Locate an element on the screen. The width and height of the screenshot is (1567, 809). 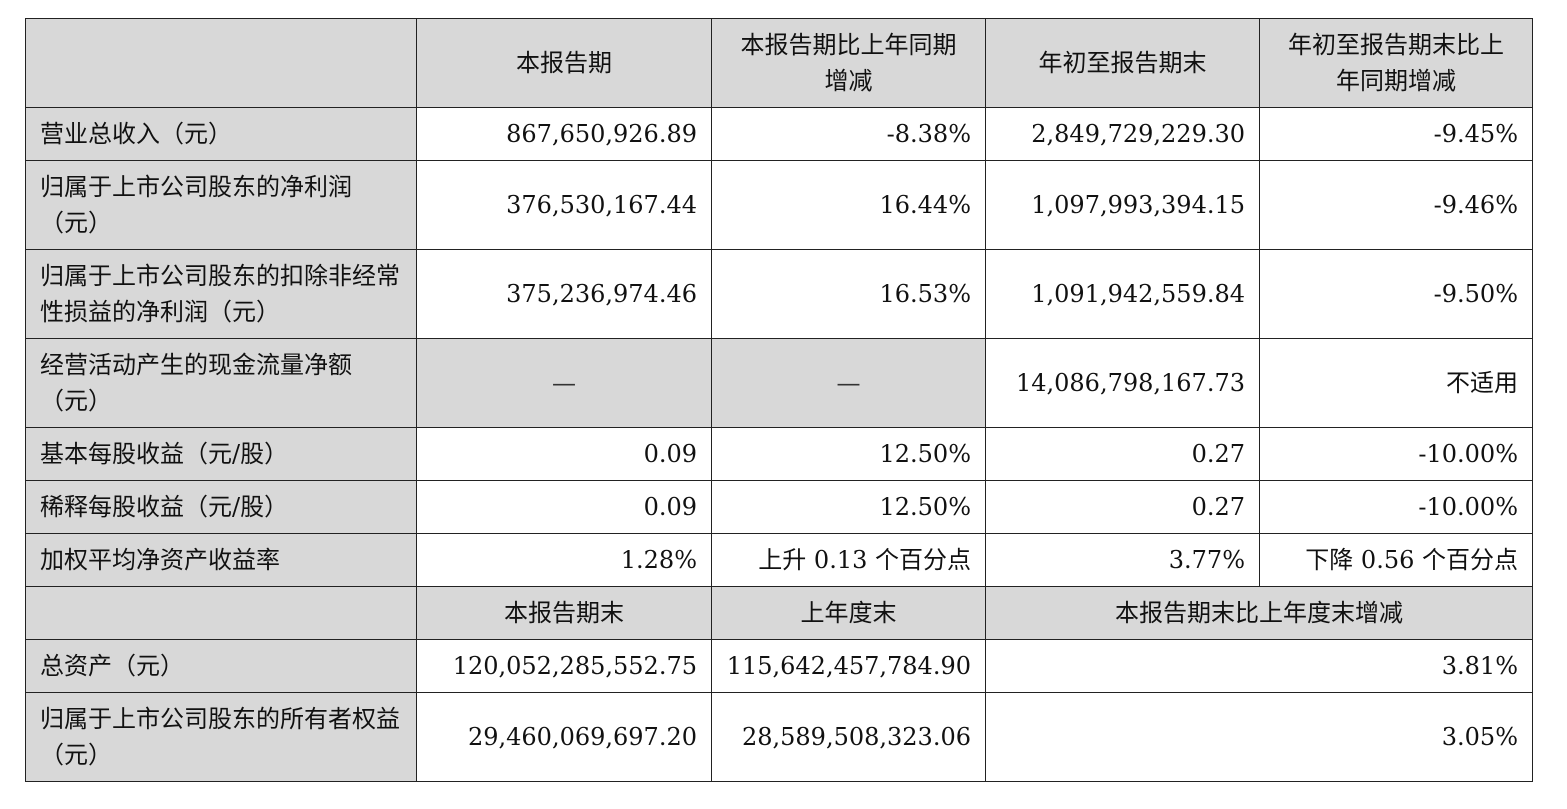
cell-value: 375,236,974.46 is located at coordinates (564, 294).